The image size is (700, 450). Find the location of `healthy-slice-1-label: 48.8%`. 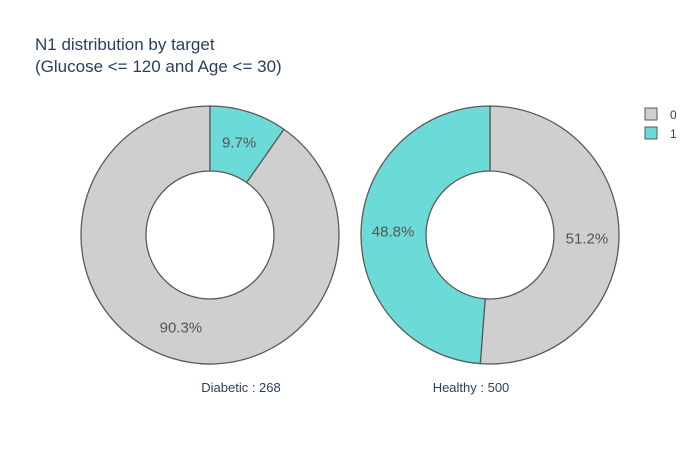

healthy-slice-1-label: 48.8% is located at coordinates (393, 231).